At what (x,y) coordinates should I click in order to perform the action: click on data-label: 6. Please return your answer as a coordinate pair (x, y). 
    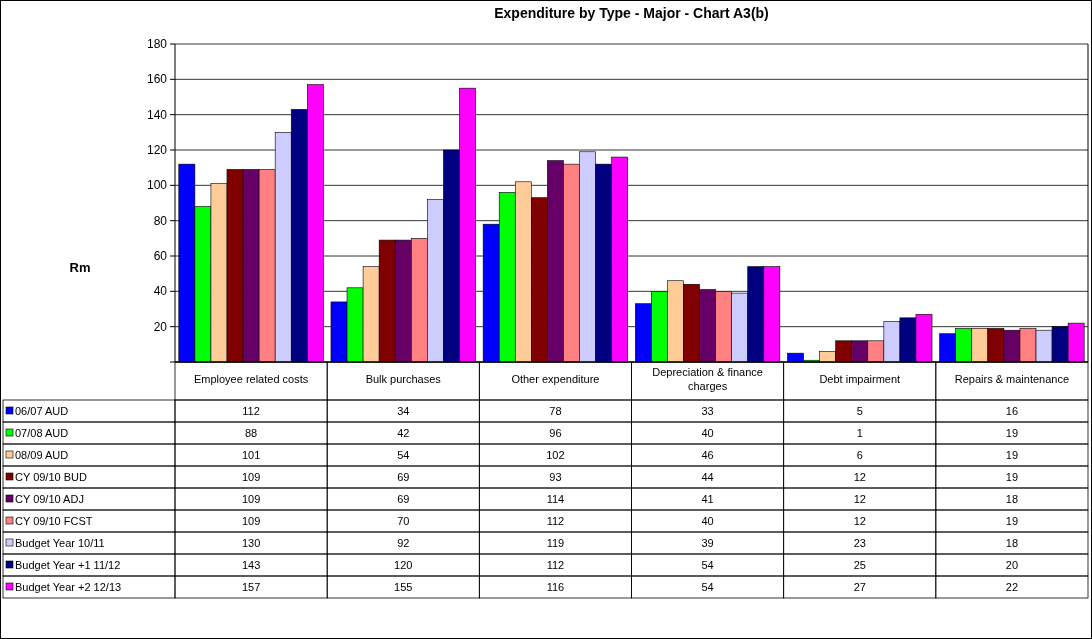
    Looking at the image, I should click on (859, 455).